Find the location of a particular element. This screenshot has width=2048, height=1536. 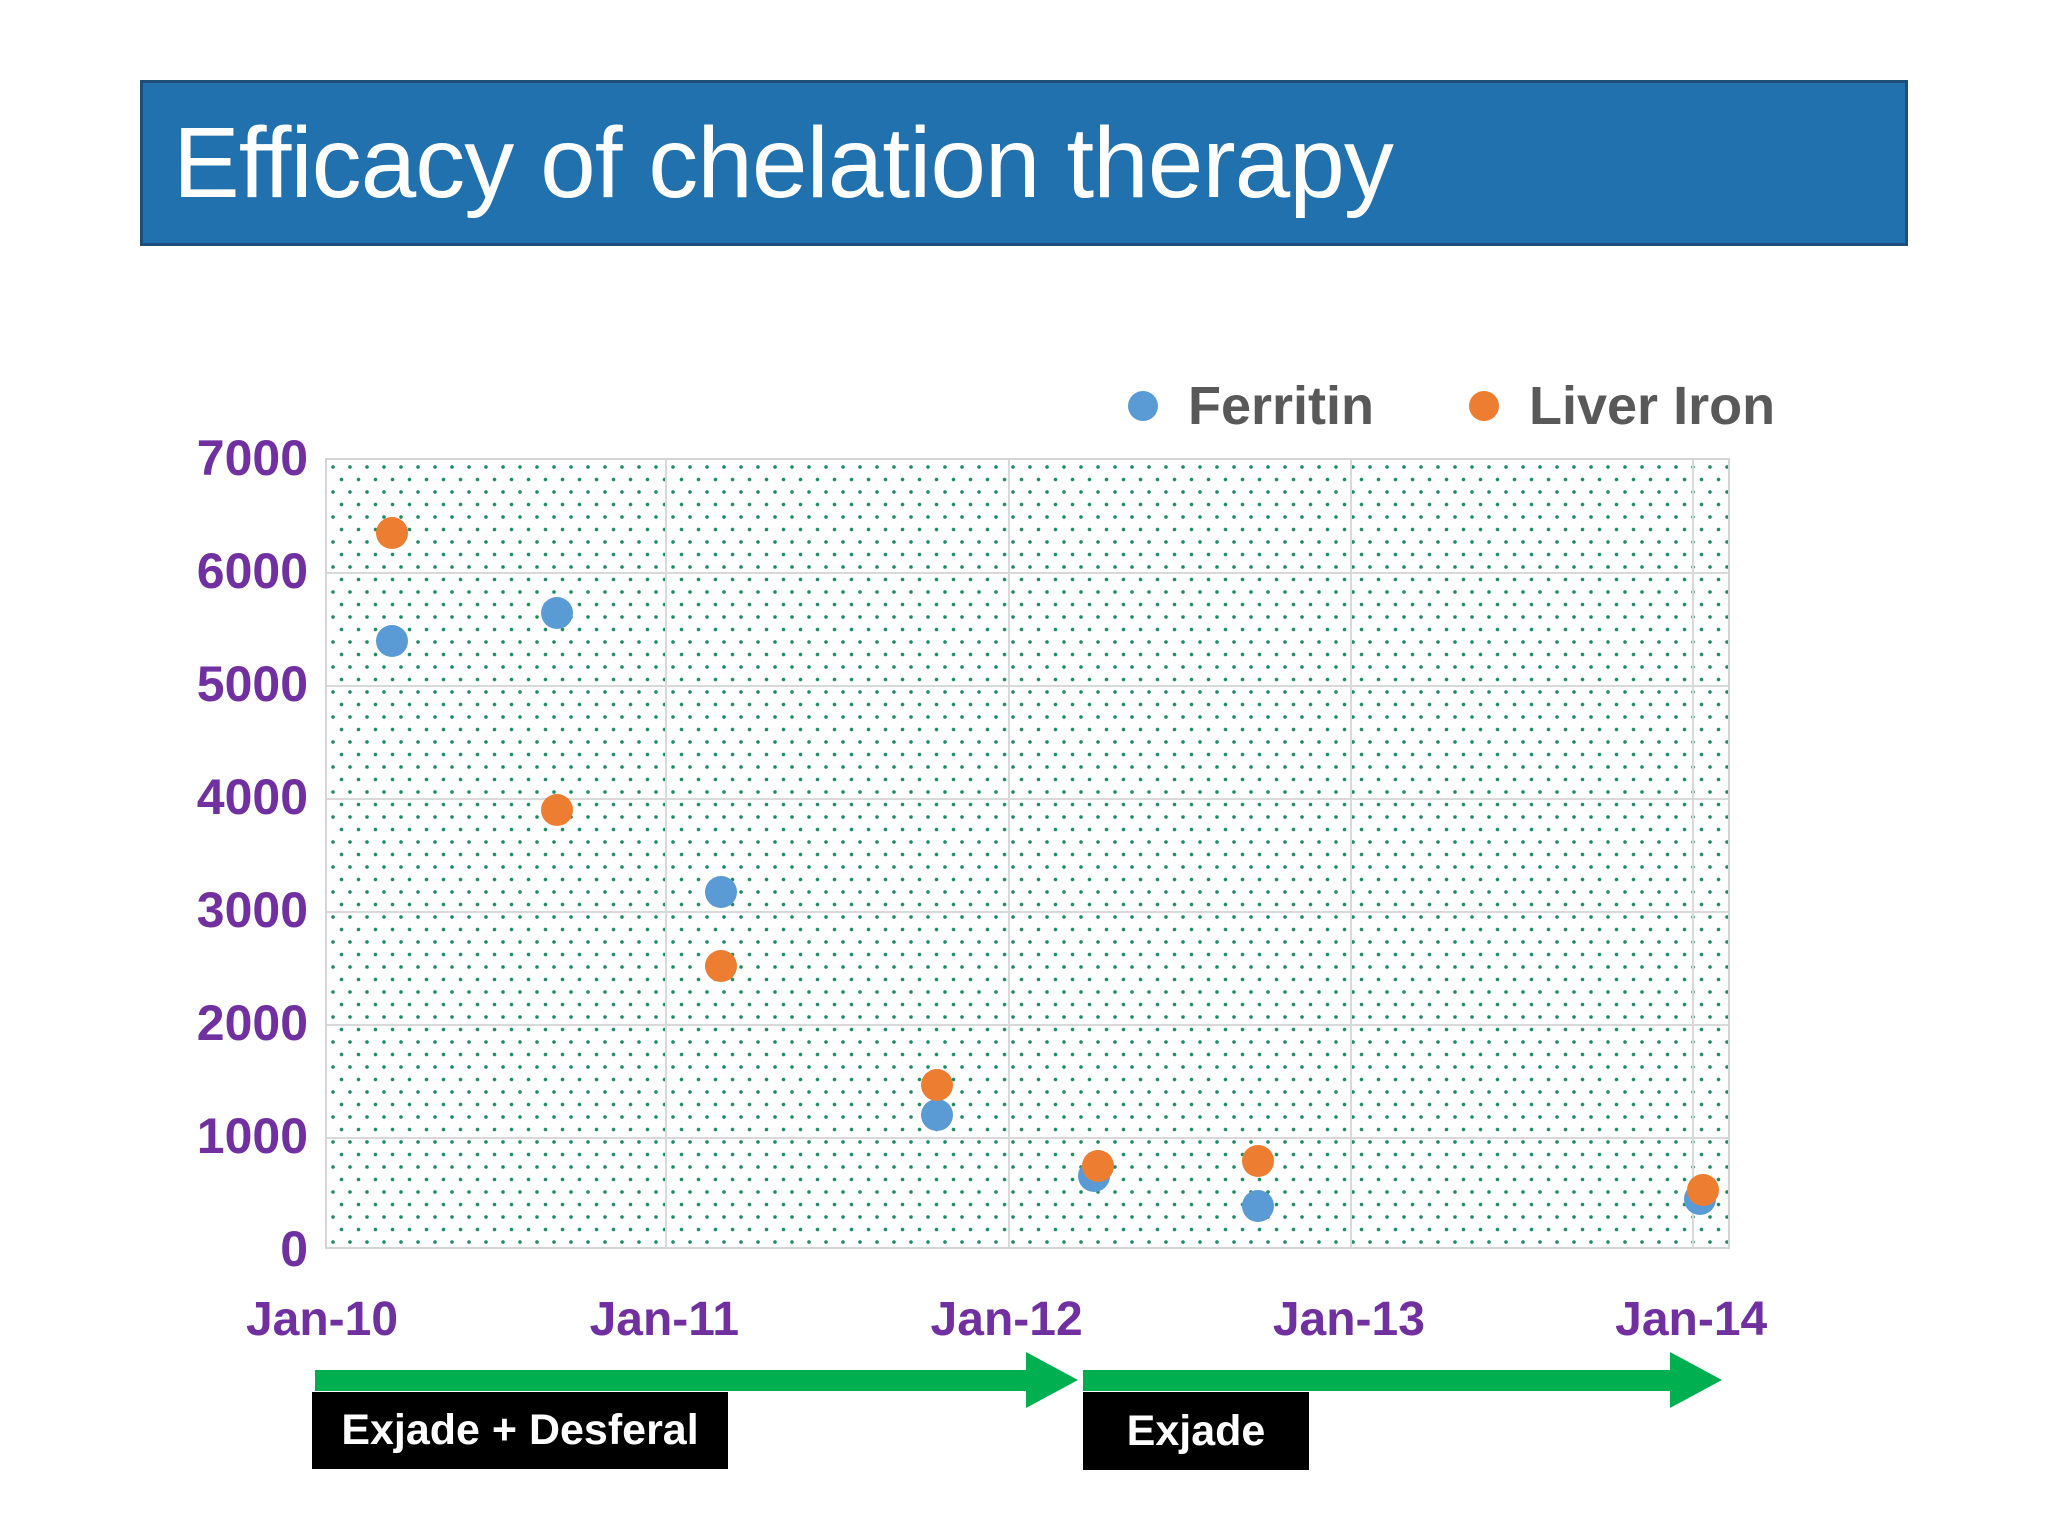

y-tick-label: 6000 is located at coordinates (252, 571).